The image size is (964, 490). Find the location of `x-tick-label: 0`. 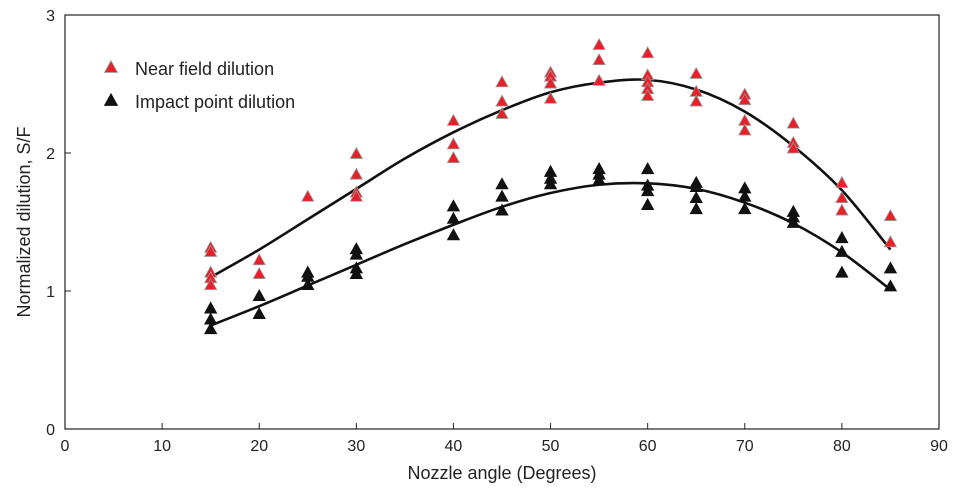

x-tick-label: 0 is located at coordinates (65, 446).